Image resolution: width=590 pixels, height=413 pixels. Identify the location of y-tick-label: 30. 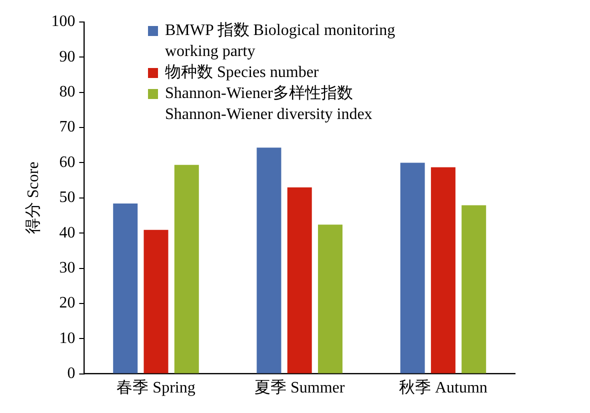
(67, 267).